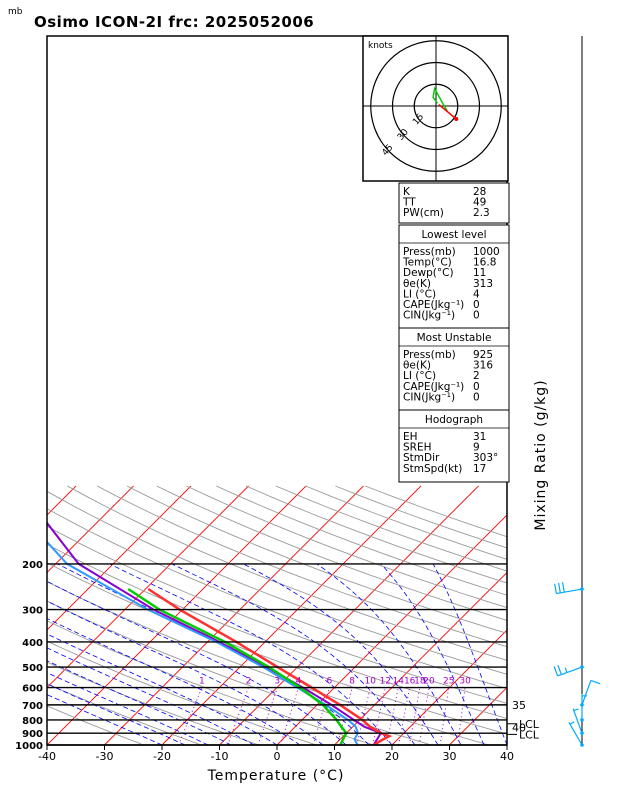  Describe the element at coordinates (32, 611) in the screenshot. I see `pressure-tick-label: 300` at that location.